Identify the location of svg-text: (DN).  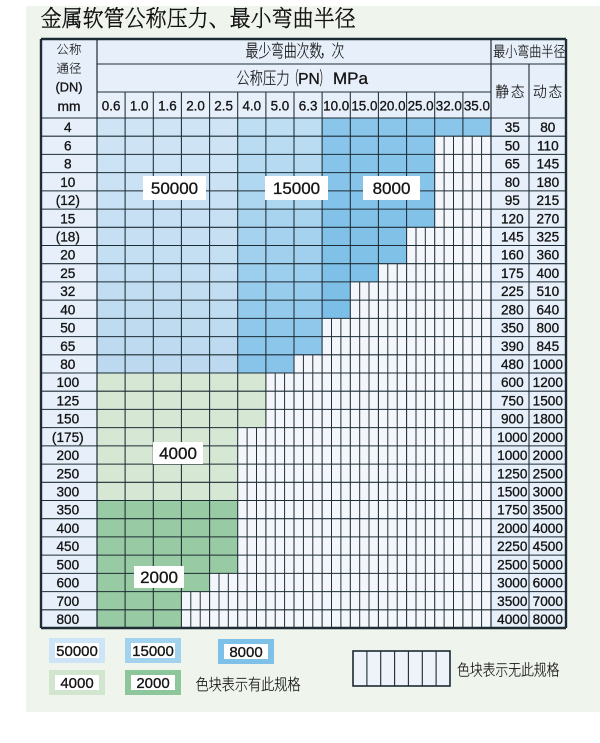
(68, 86).